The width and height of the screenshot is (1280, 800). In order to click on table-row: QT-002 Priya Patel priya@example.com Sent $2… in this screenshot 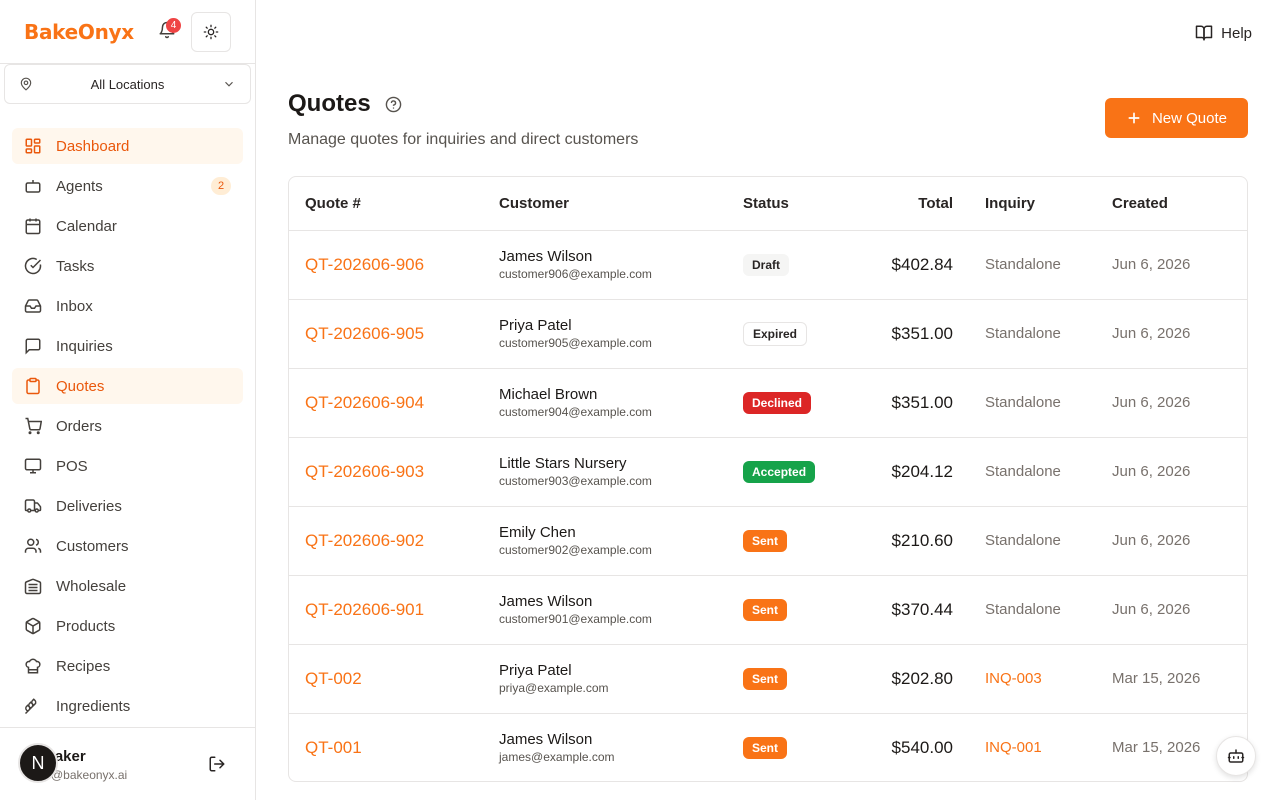, I will do `click(768, 679)`.